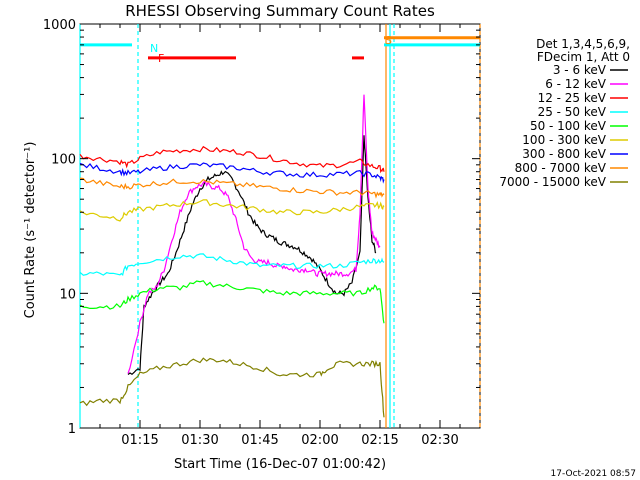 Image resolution: width=640 pixels, height=480 pixels. I want to click on y-tick-label: 10, so click(67, 294).